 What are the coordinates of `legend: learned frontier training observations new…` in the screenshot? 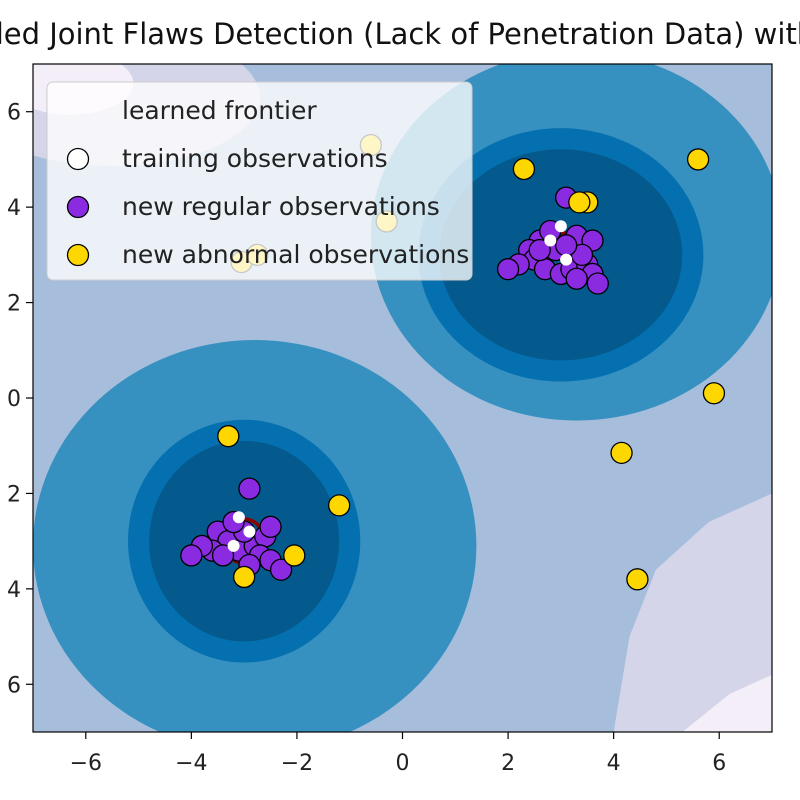 It's located at (259, 181).